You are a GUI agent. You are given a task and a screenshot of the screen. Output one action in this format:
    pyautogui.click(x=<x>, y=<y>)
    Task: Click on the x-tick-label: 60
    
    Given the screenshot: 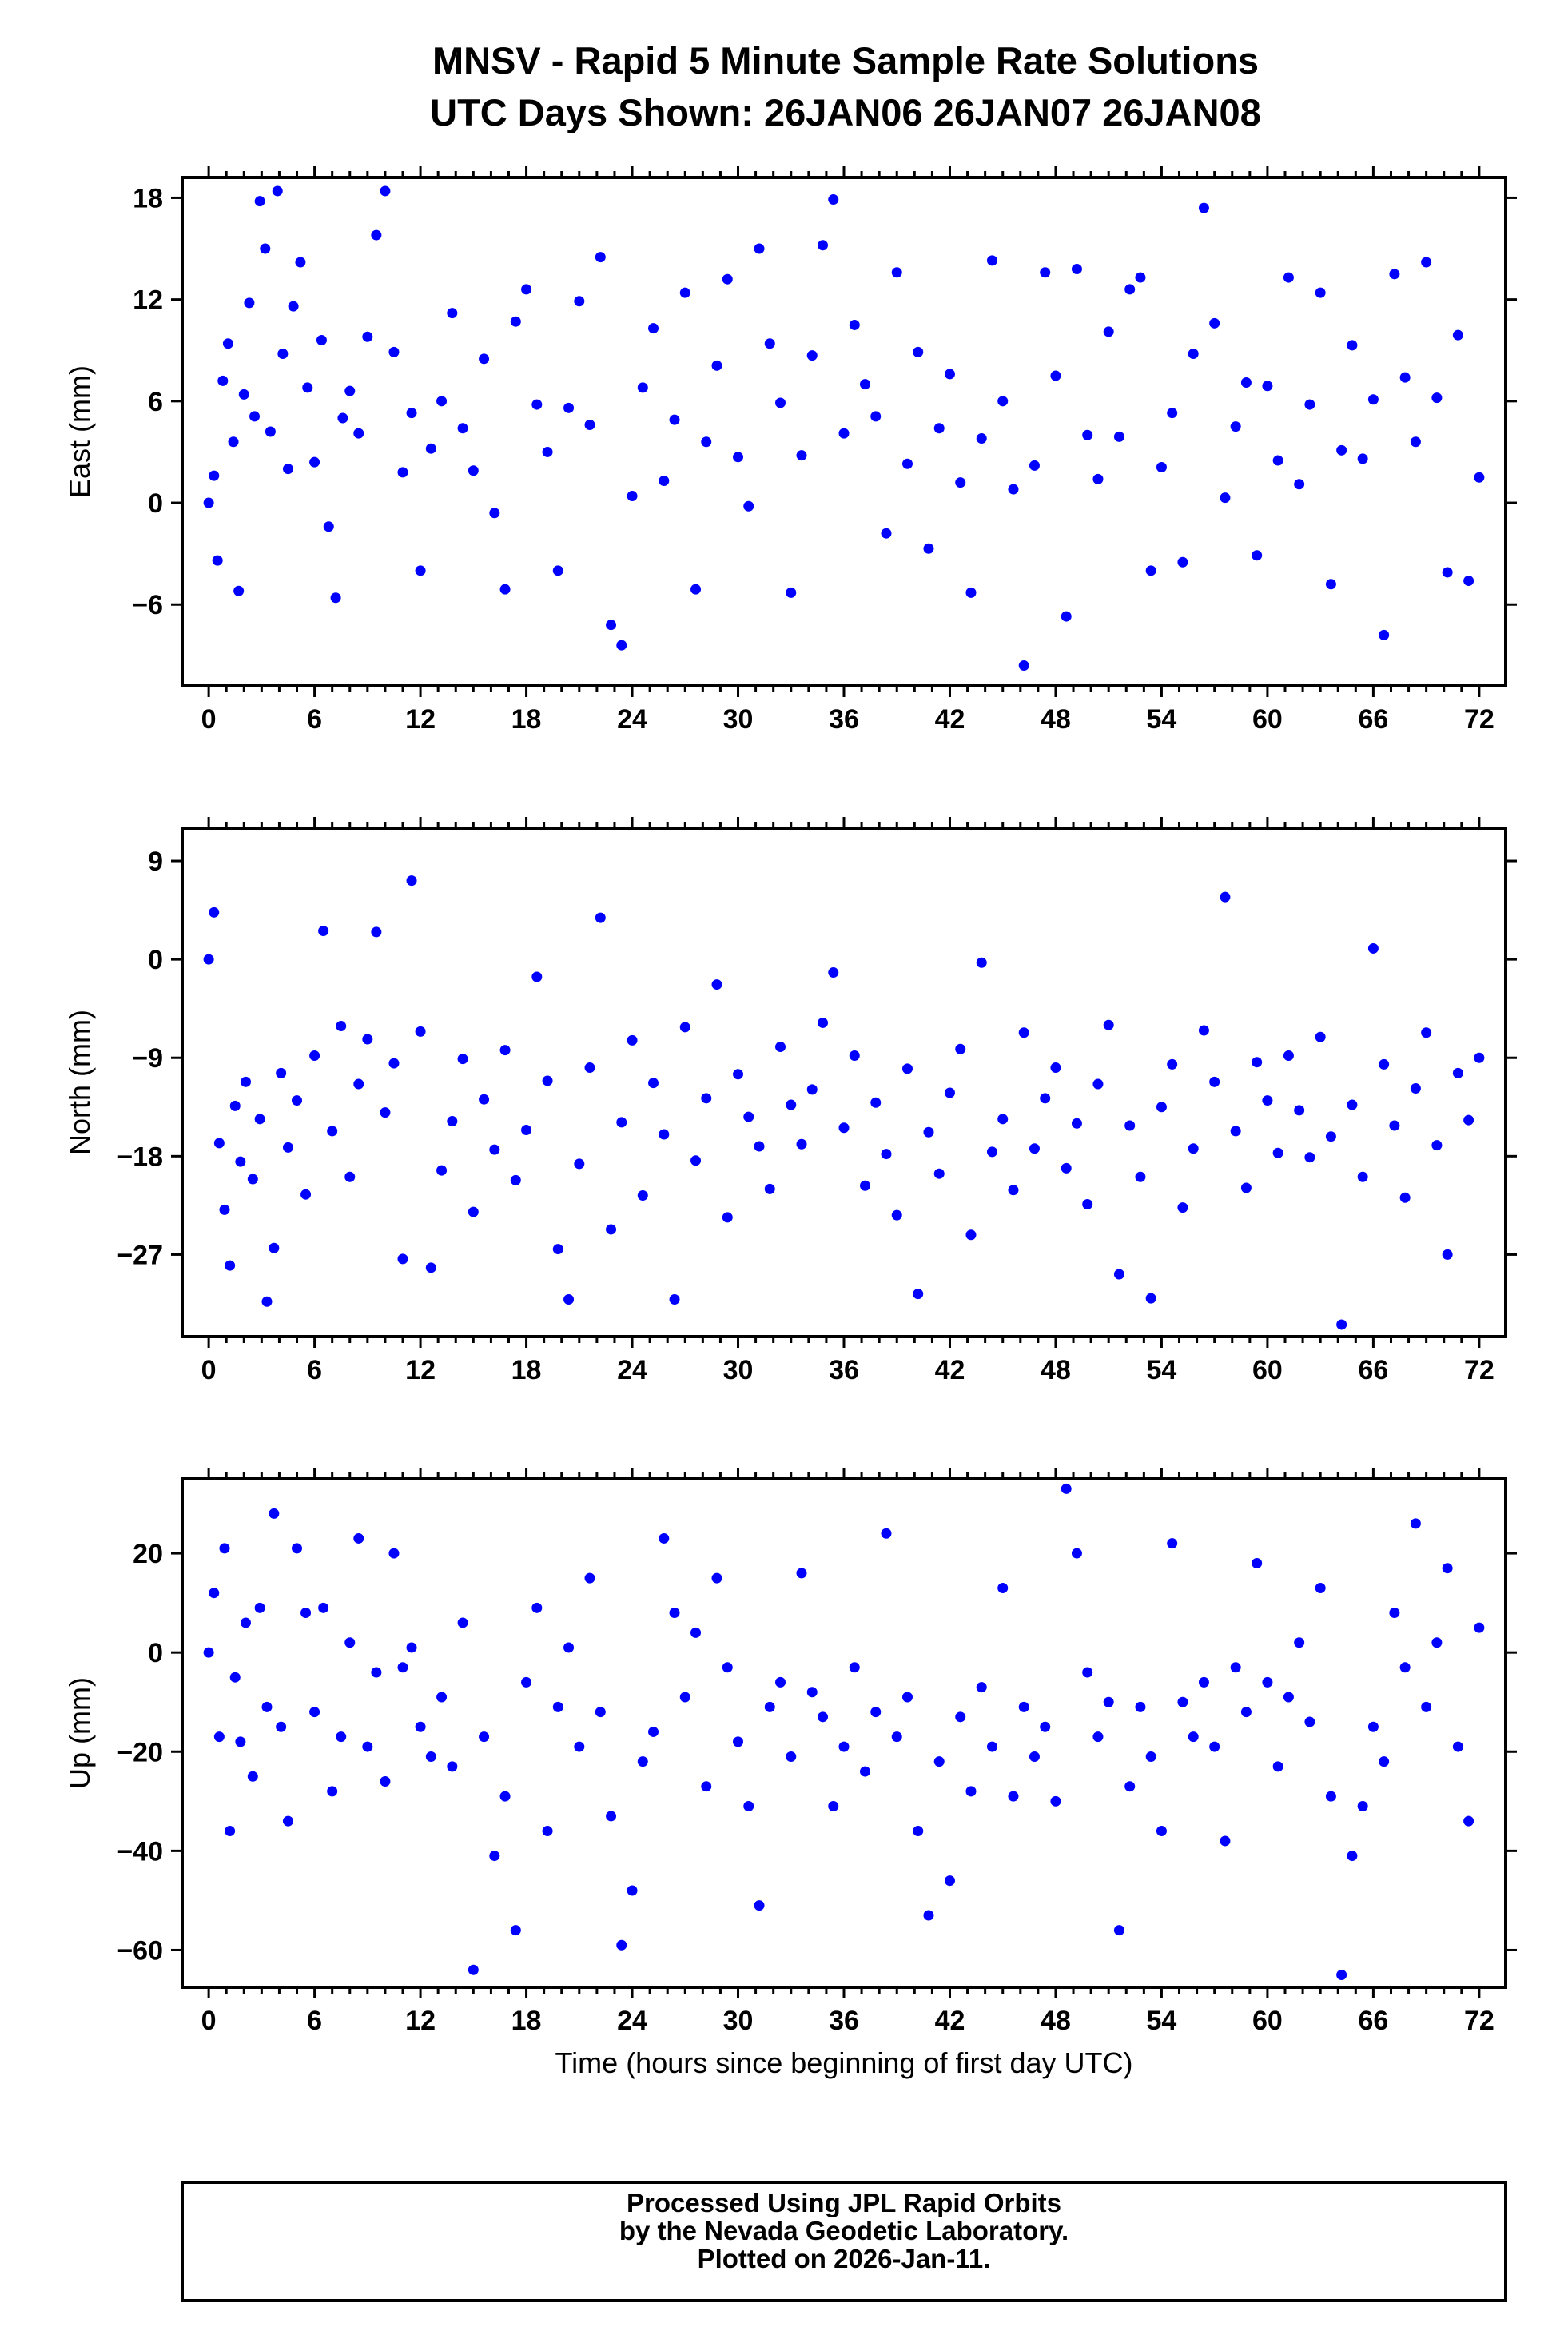 What is the action you would take?
    pyautogui.click(x=1267, y=720)
    